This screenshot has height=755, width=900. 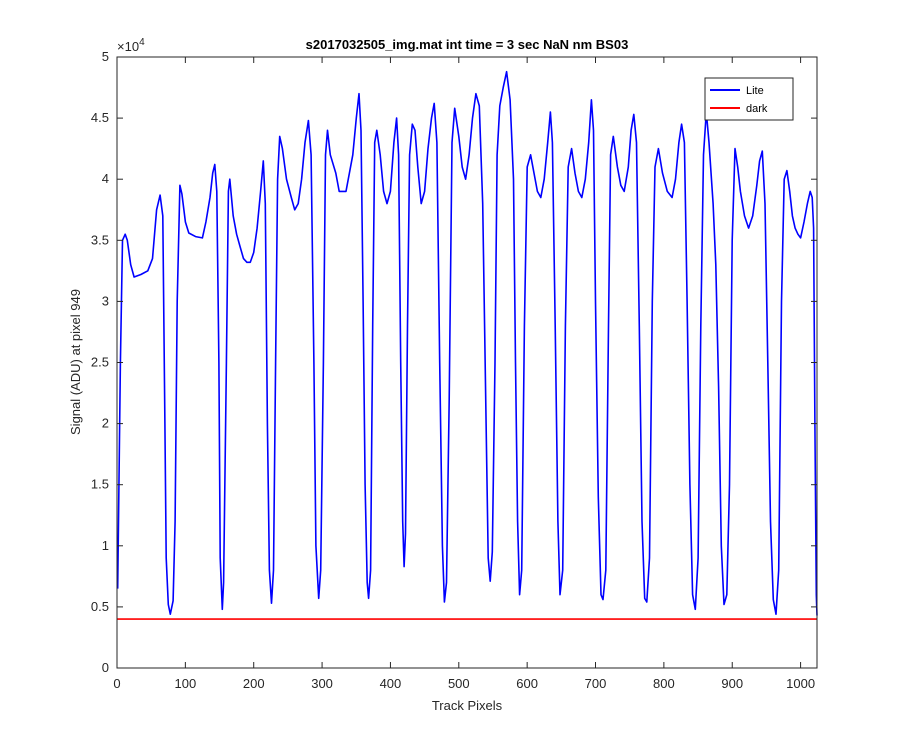 I want to click on legend-label-lite: Lite, so click(x=755, y=91).